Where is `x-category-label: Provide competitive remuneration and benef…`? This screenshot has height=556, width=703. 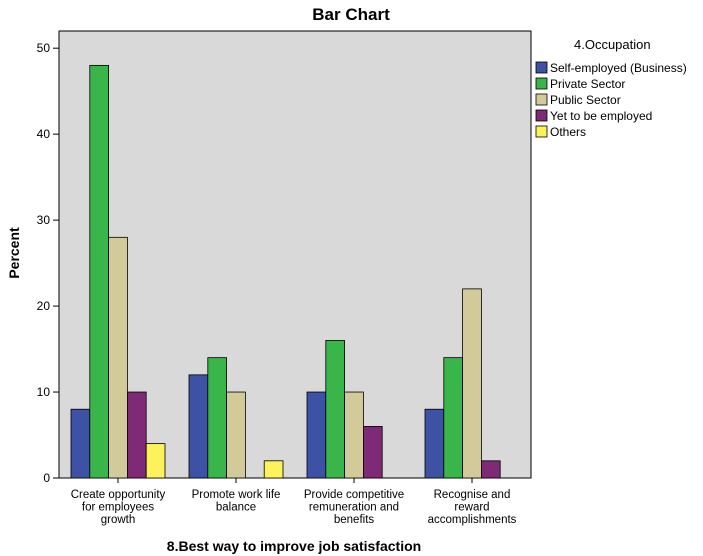 x-category-label: Provide competitive remuneration and benef… is located at coordinates (354, 507).